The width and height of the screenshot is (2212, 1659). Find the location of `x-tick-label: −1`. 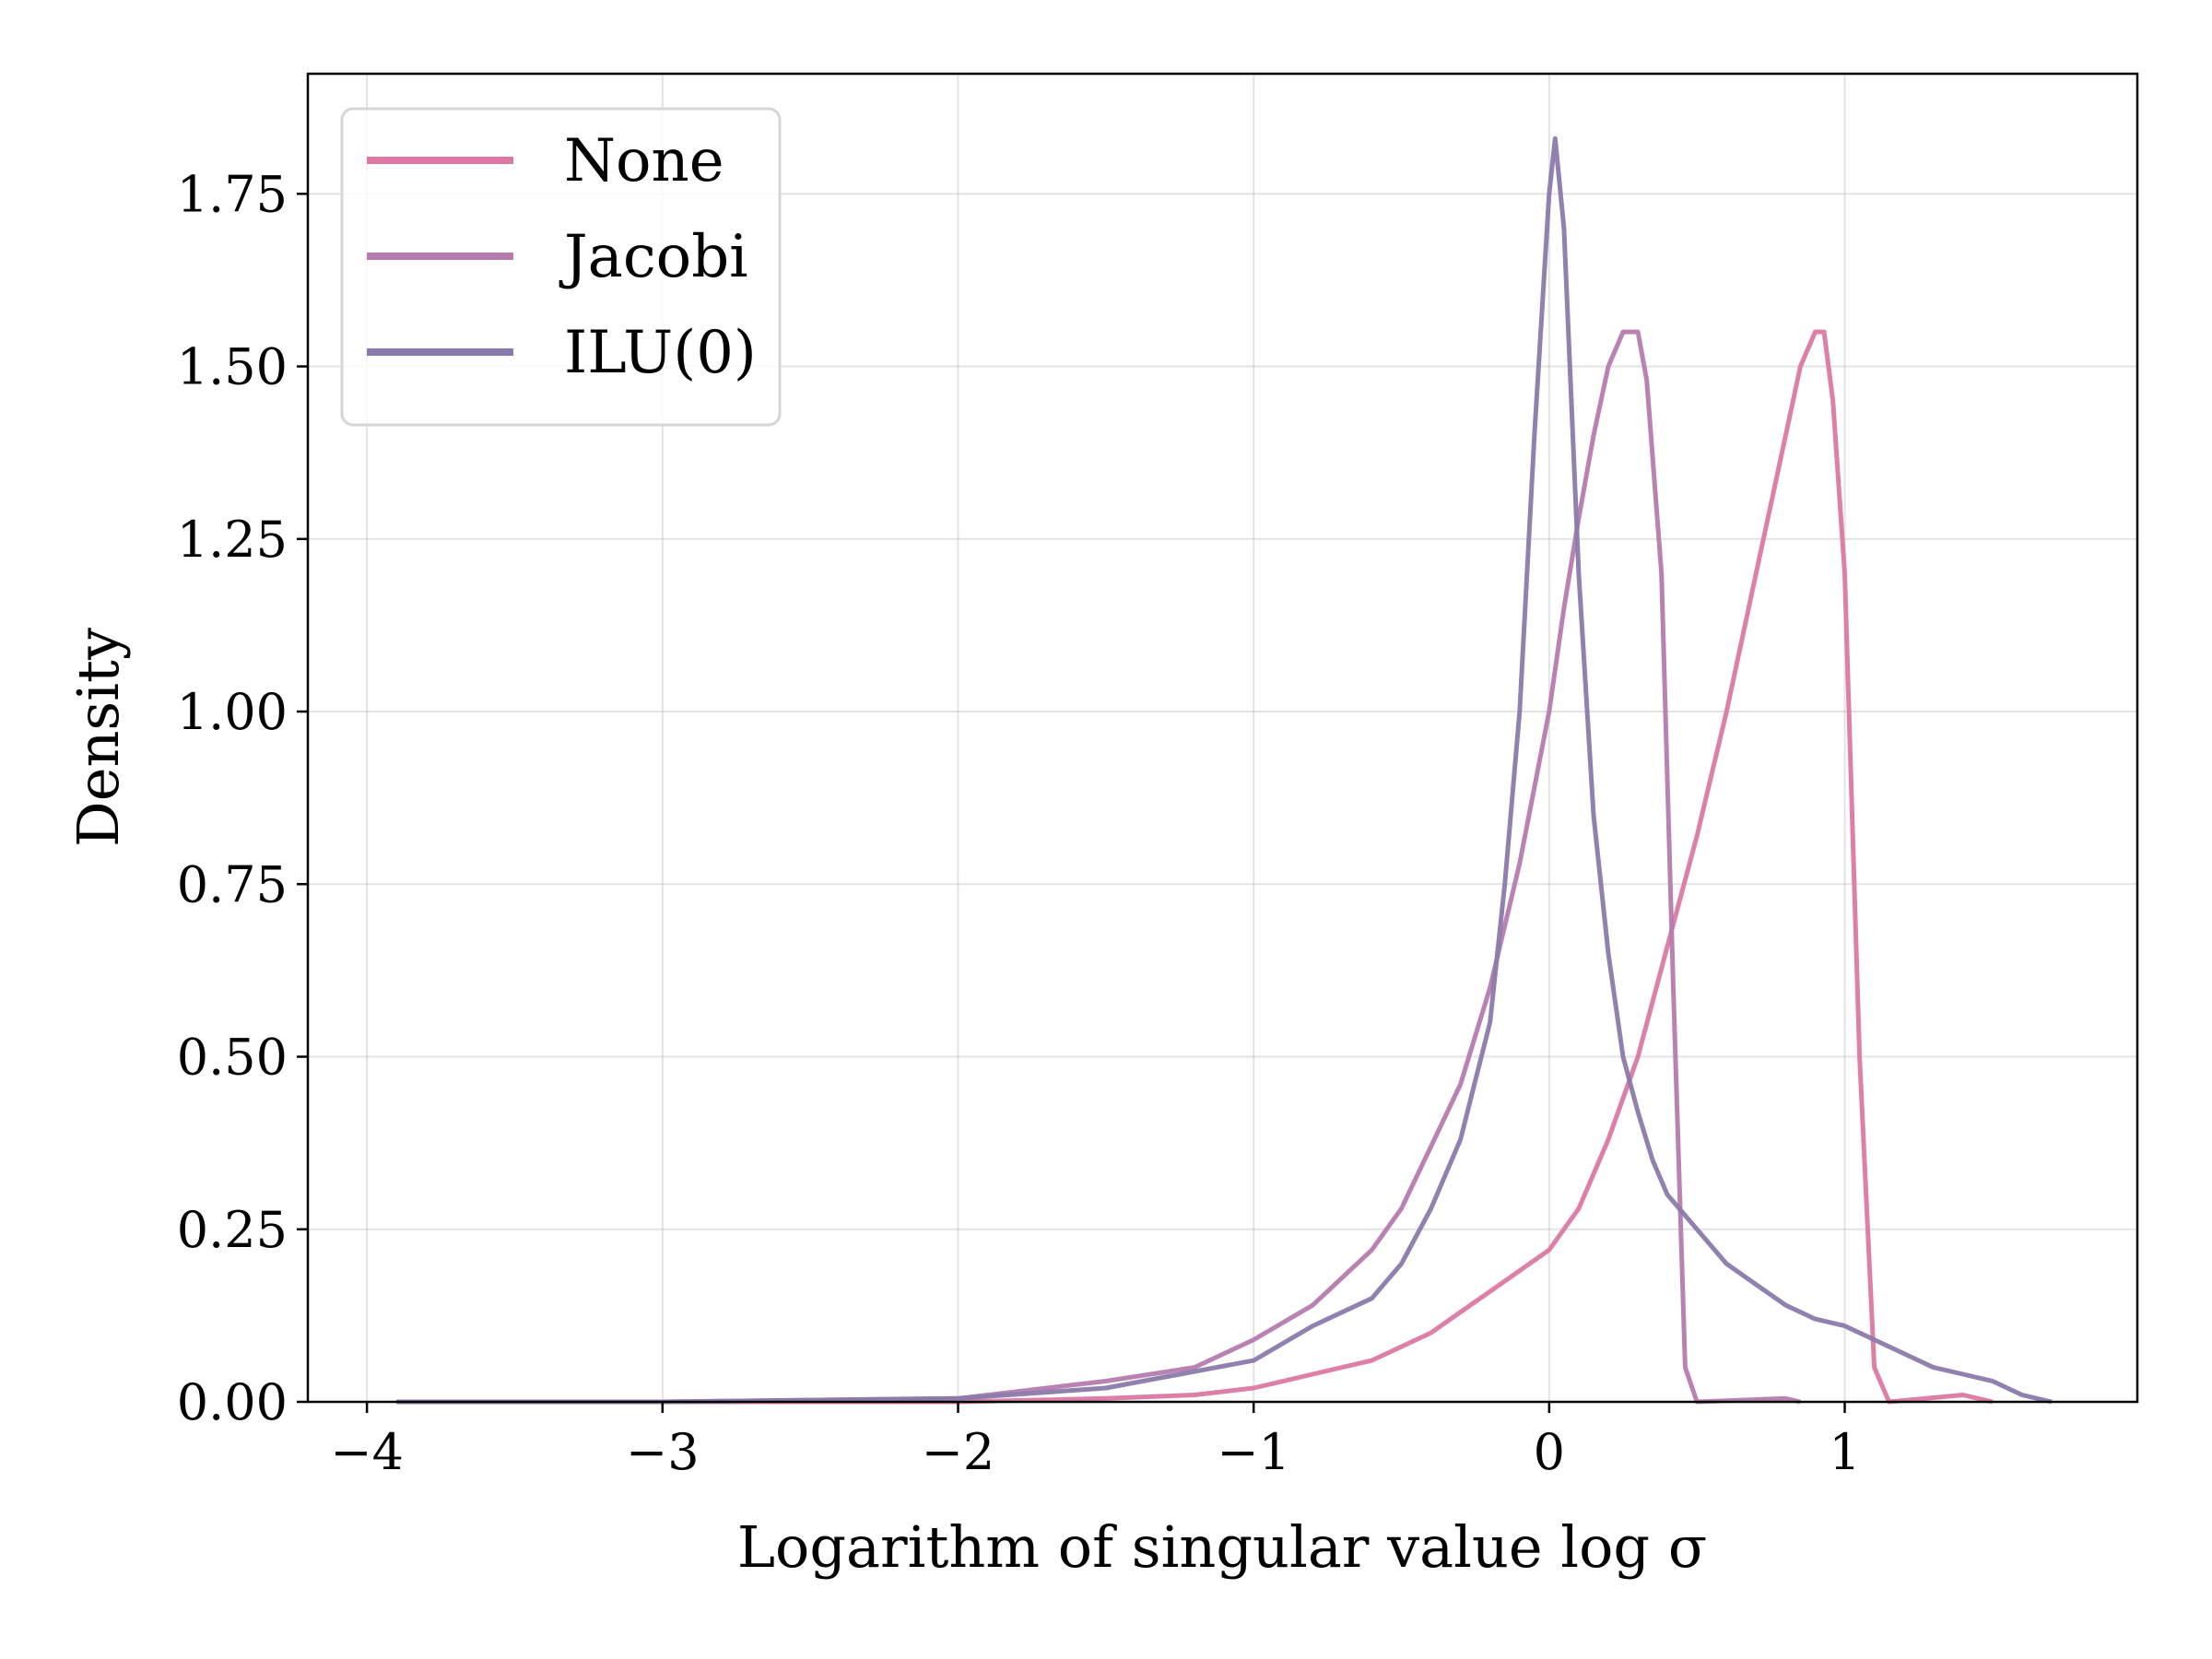

x-tick-label: −1 is located at coordinates (1253, 1452).